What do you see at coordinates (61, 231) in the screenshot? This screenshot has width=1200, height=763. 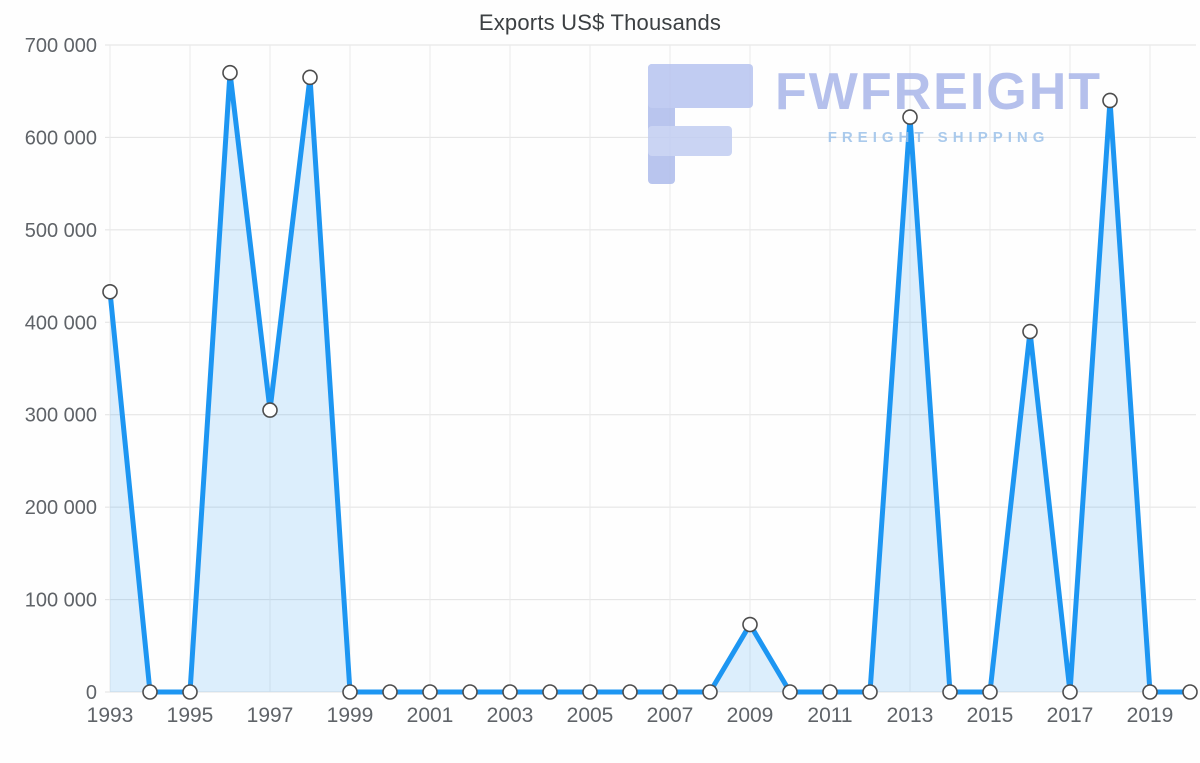 I see `y-axis-label: 500 000` at bounding box center [61, 231].